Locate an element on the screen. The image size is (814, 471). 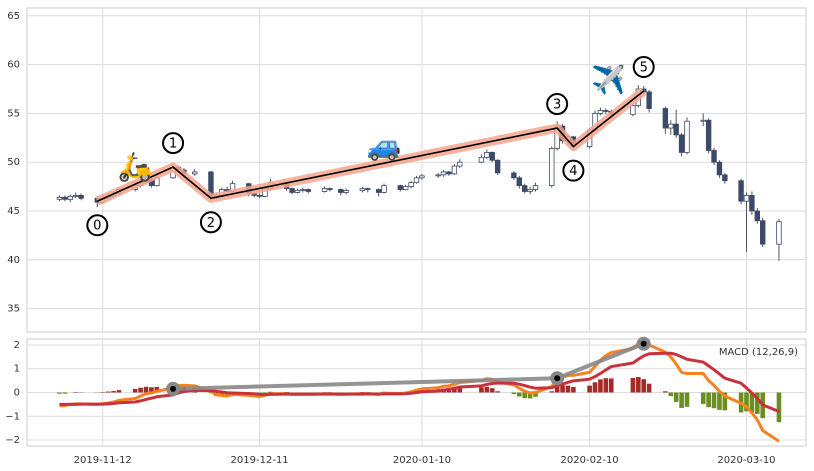
pattern-label: 3 is located at coordinates (557, 105).